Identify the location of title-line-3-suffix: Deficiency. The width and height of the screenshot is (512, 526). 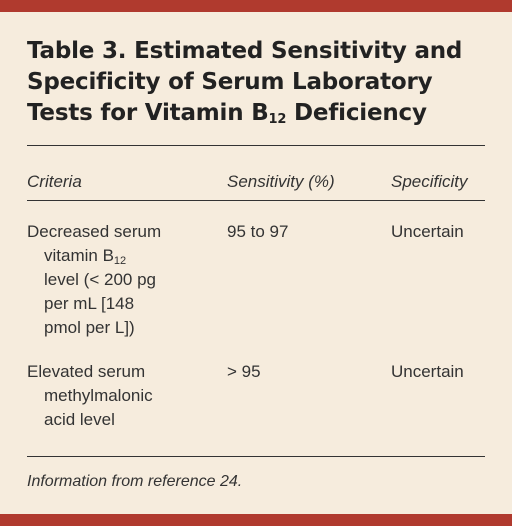
(356, 113).